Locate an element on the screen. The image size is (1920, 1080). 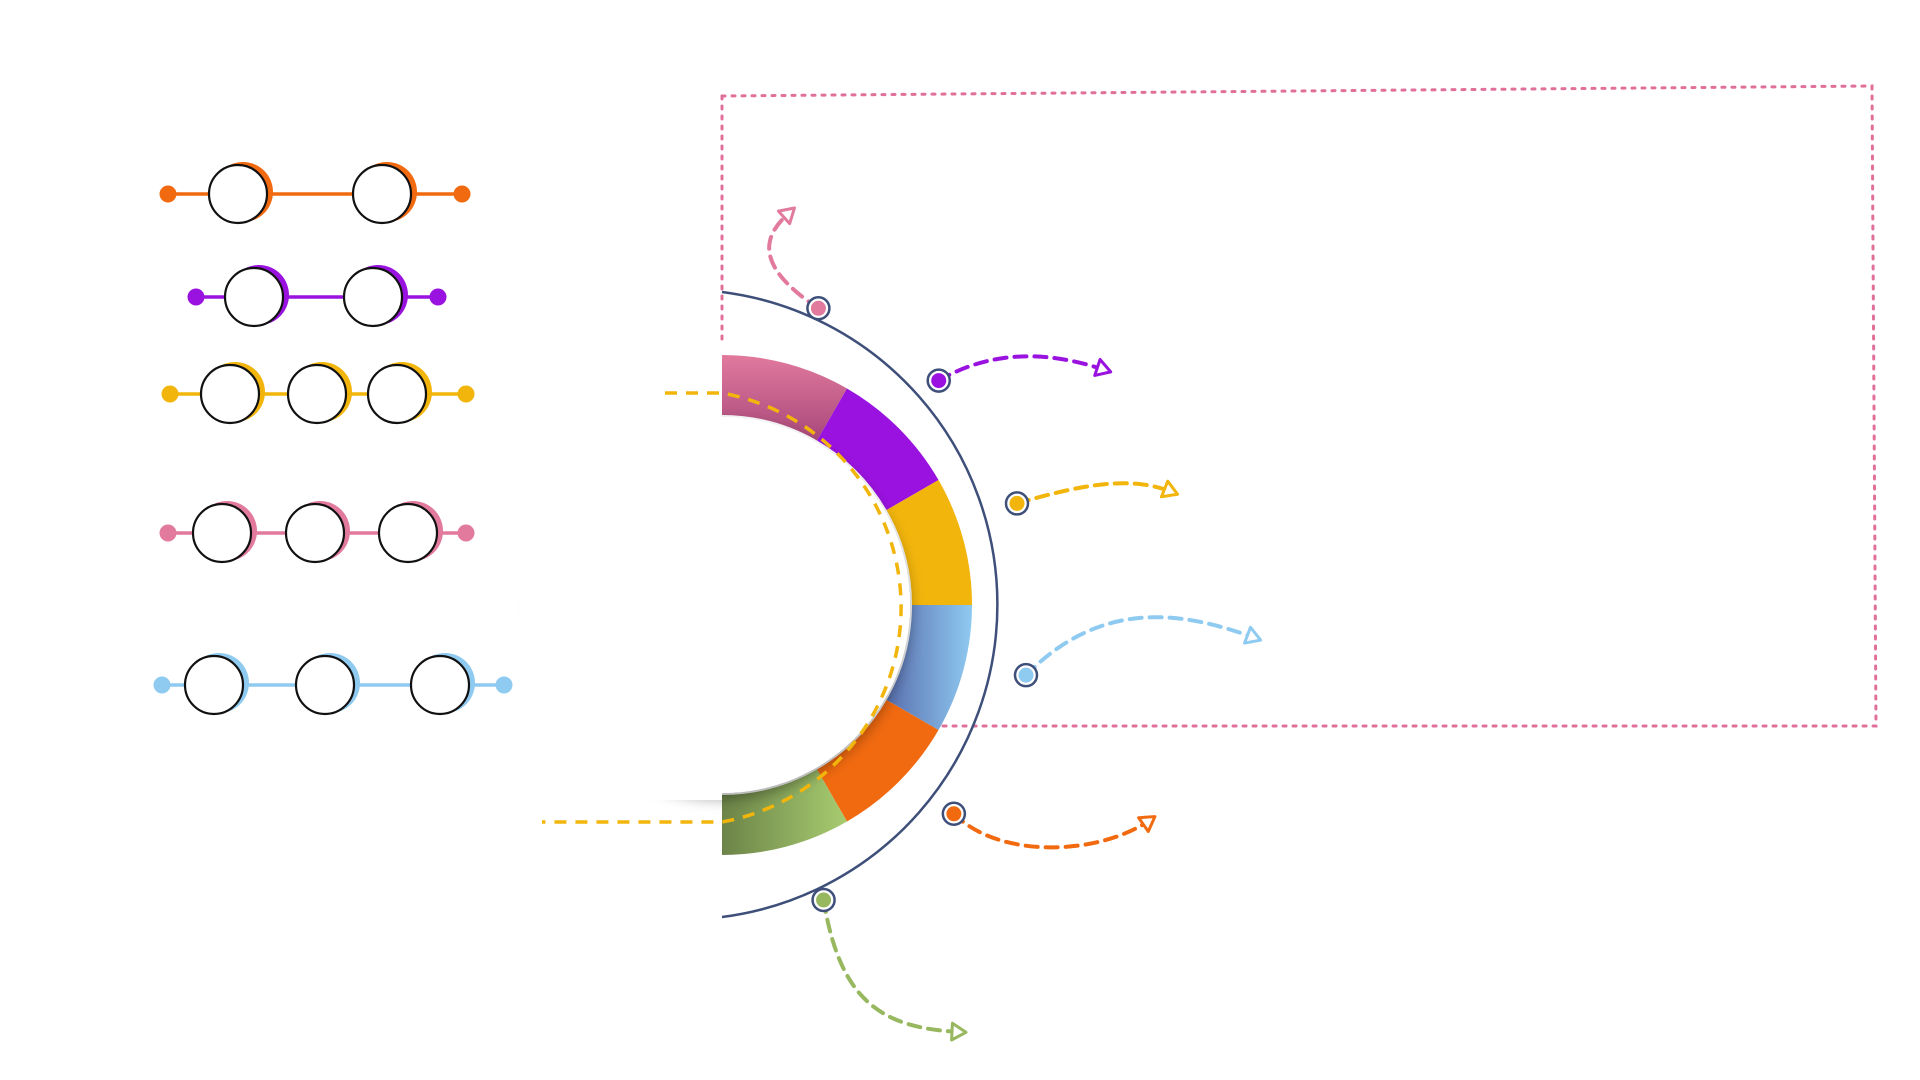
arc-dot-purple is located at coordinates (938, 380).